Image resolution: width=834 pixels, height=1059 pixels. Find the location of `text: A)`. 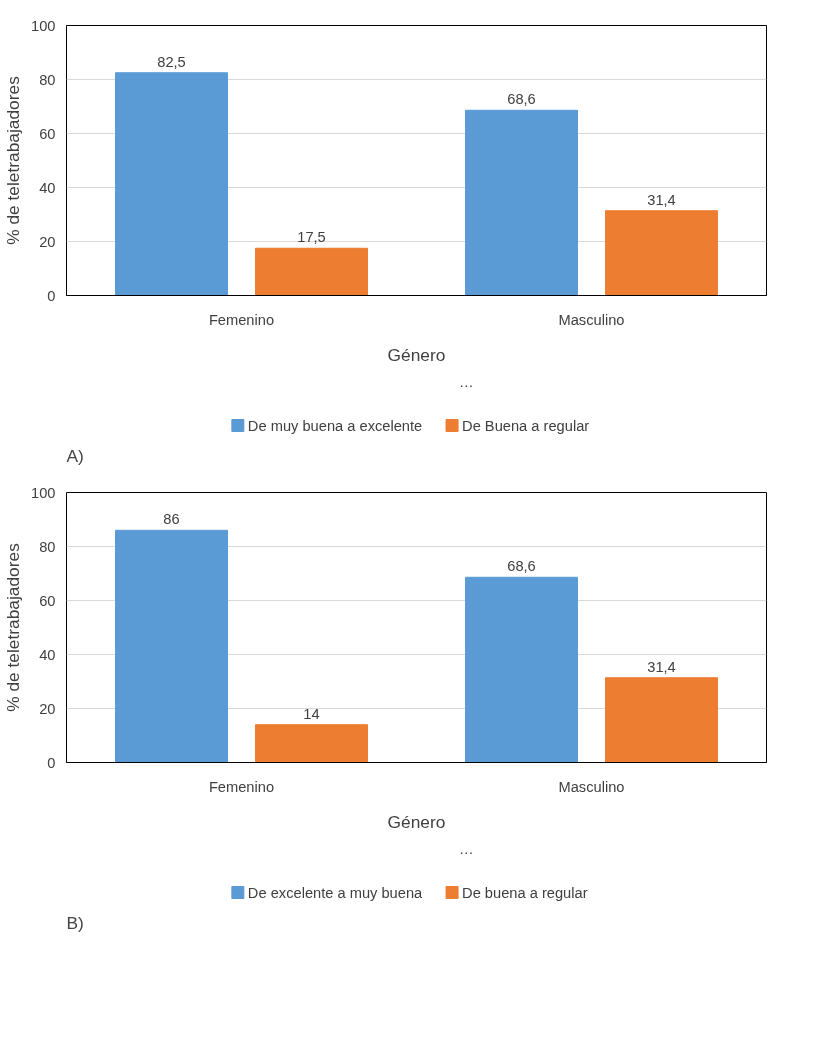

text: A) is located at coordinates (75, 455).